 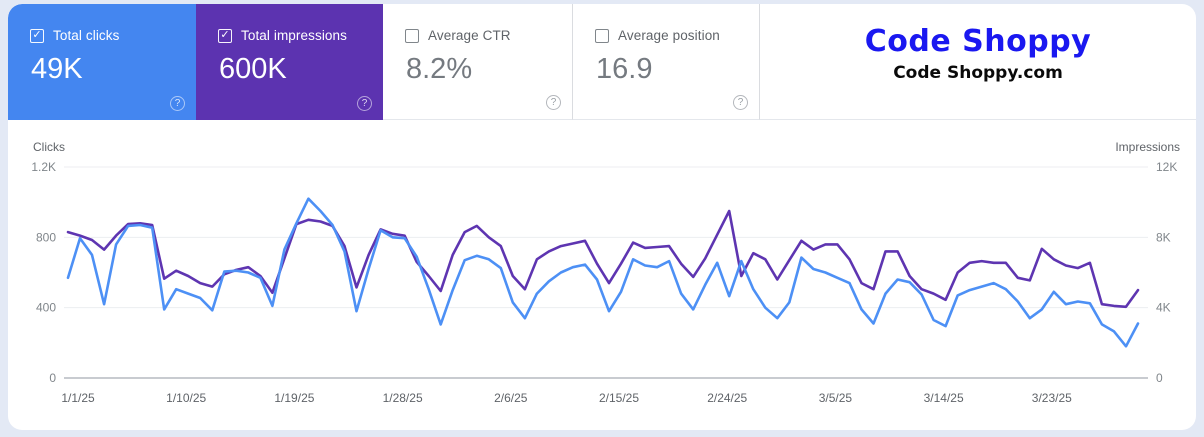 What do you see at coordinates (46, 237) in the screenshot?
I see `left-axis-tick: 800` at bounding box center [46, 237].